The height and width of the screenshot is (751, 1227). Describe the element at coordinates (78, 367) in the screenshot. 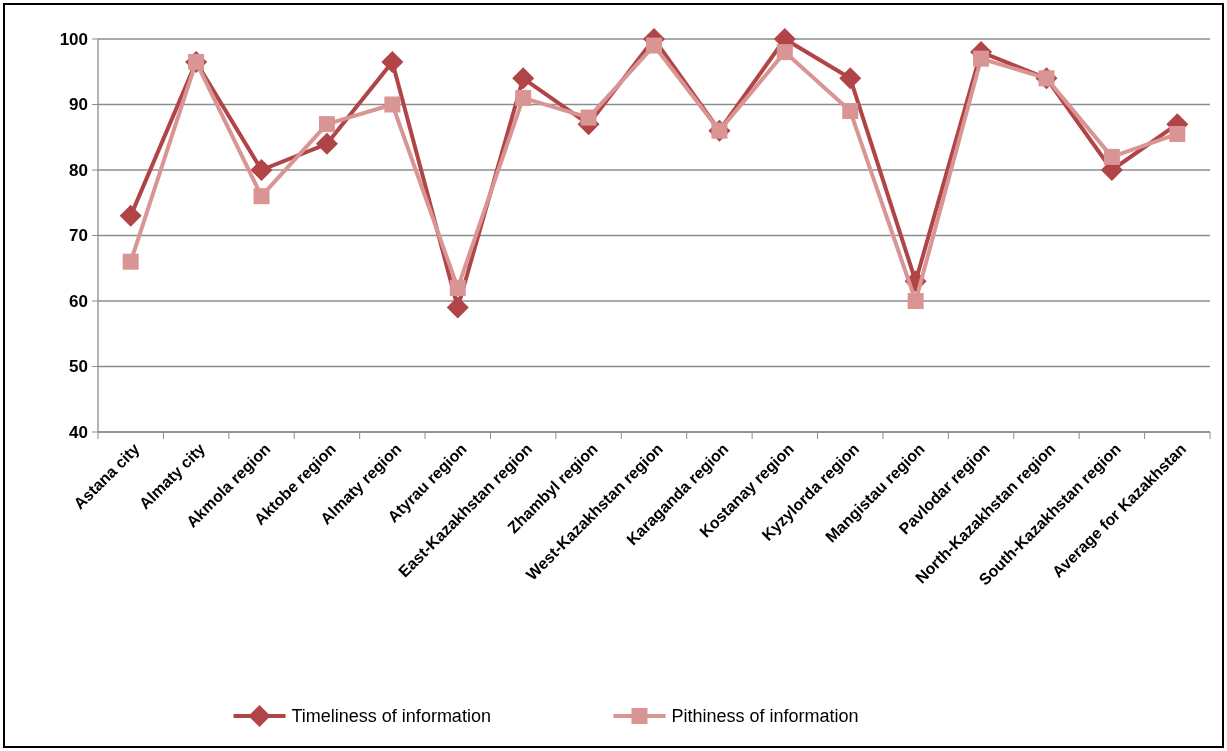

I see `y-tick-label: 50` at that location.